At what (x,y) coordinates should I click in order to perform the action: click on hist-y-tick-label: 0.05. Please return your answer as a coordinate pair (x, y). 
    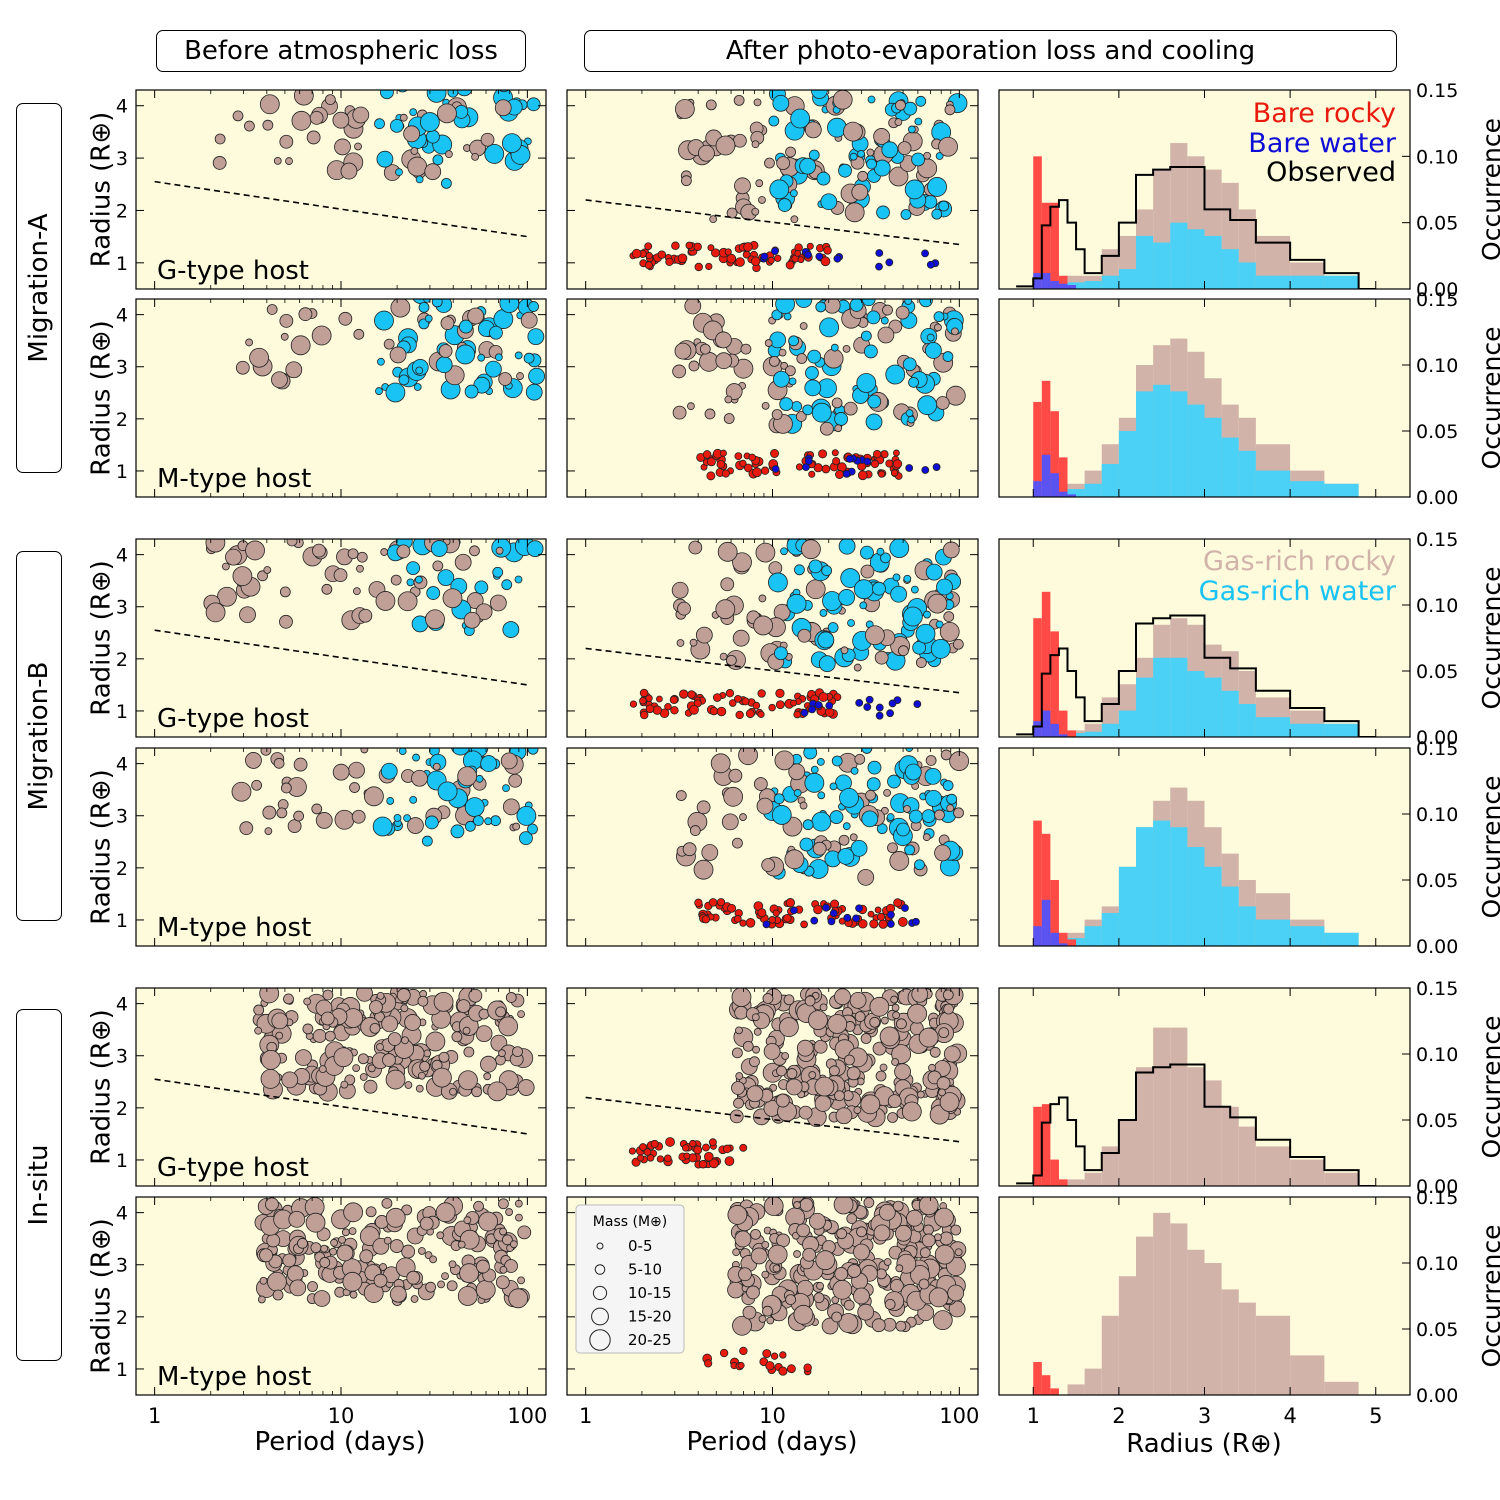
    Looking at the image, I should click on (1437, 224).